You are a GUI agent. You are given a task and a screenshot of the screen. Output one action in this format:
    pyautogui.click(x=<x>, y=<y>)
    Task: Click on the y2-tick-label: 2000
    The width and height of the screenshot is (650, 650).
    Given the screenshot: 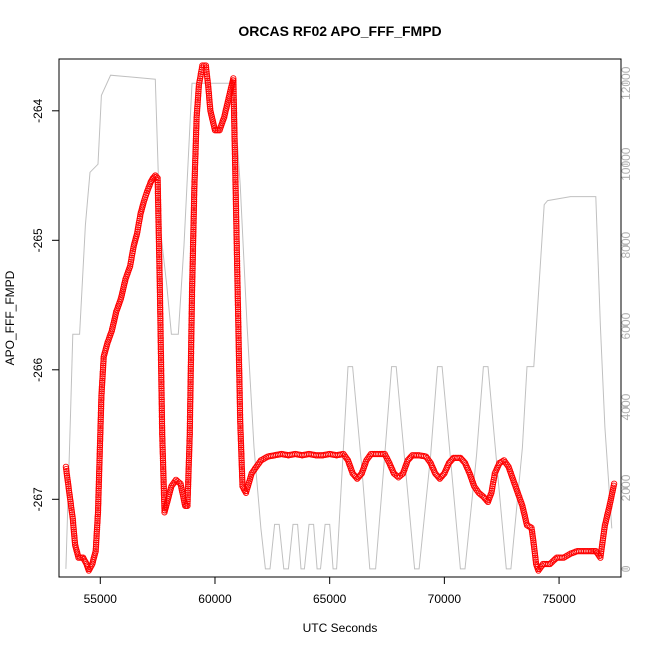 What is the action you would take?
    pyautogui.click(x=626, y=487)
    